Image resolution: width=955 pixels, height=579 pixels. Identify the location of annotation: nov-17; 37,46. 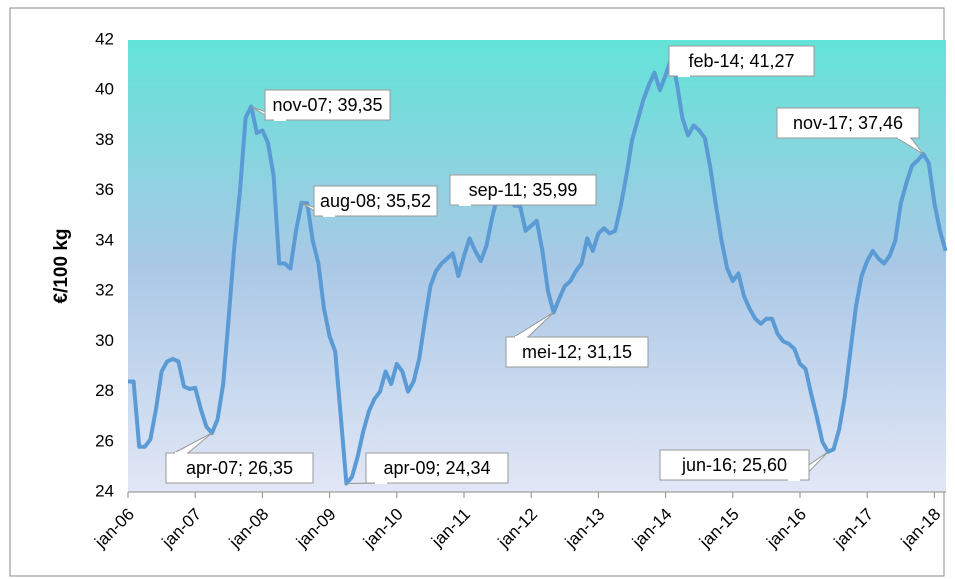
(848, 123).